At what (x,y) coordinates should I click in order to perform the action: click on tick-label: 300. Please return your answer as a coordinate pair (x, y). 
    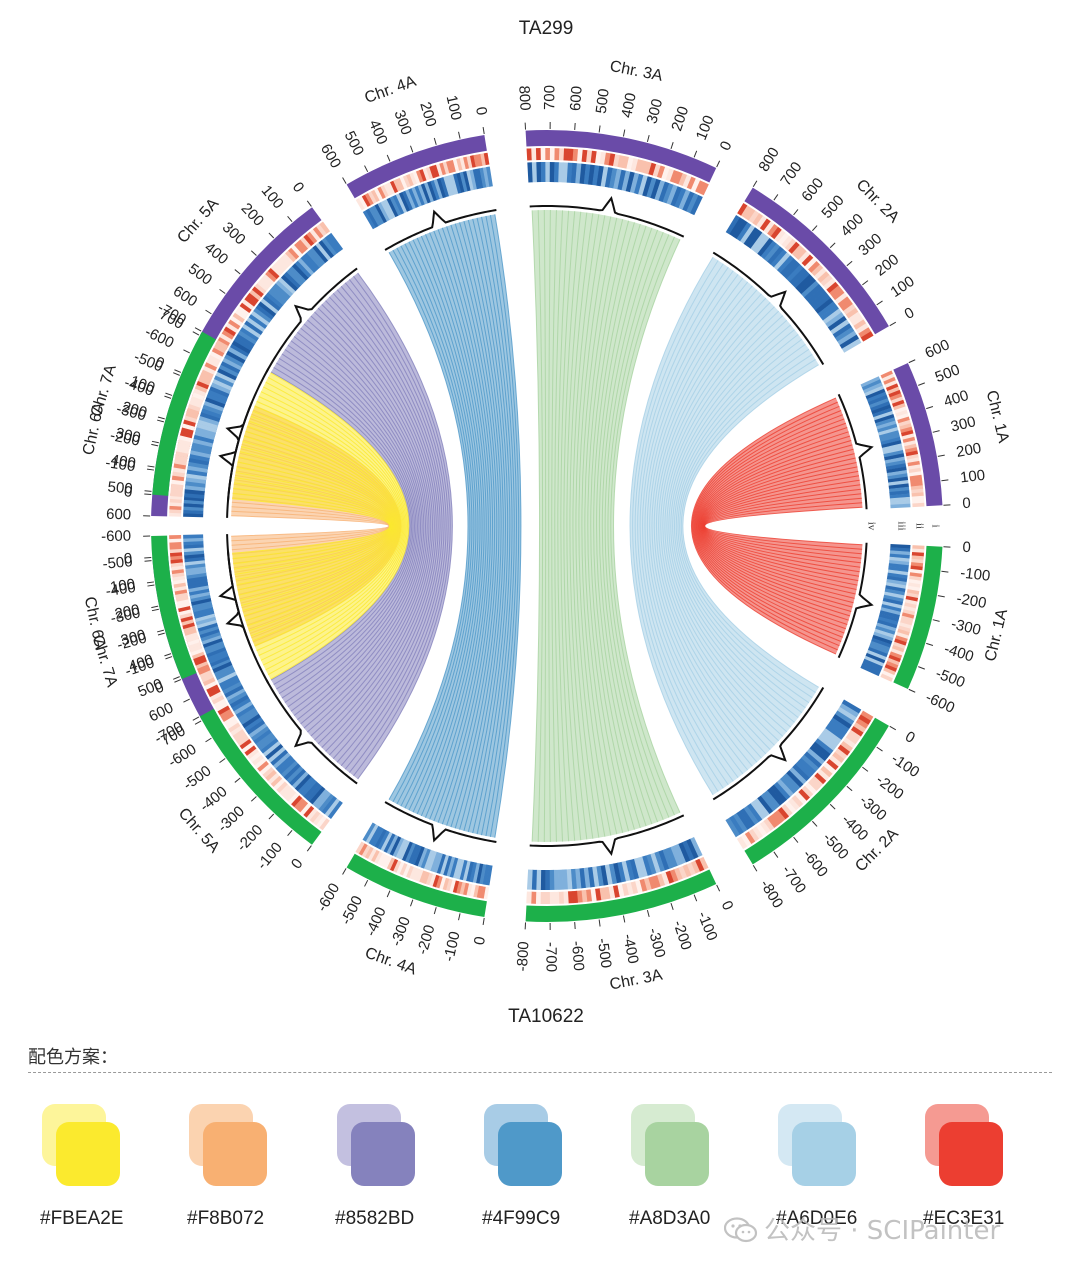
    Looking at the image, I should click on (402, 122).